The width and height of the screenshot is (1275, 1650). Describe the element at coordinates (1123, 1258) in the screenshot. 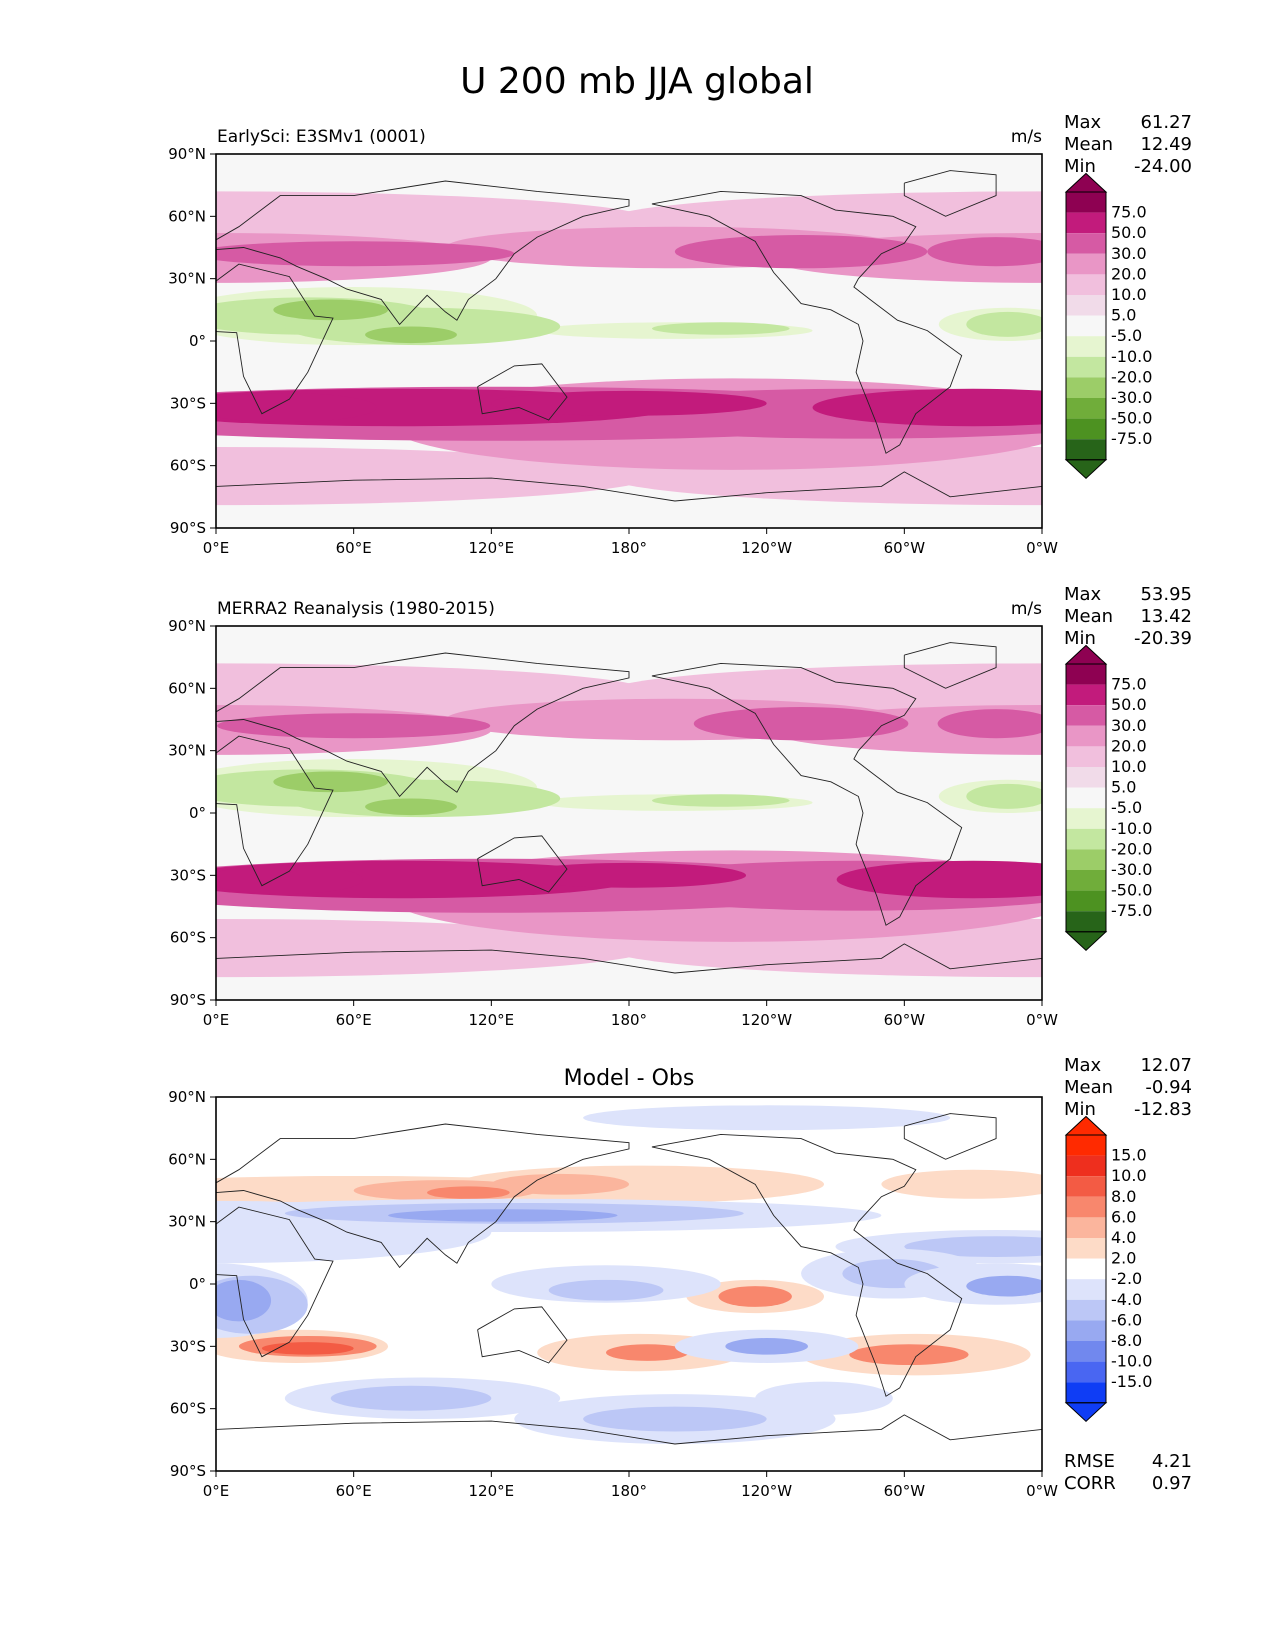

I see `panel-3-colorbar-label: 2.0` at that location.